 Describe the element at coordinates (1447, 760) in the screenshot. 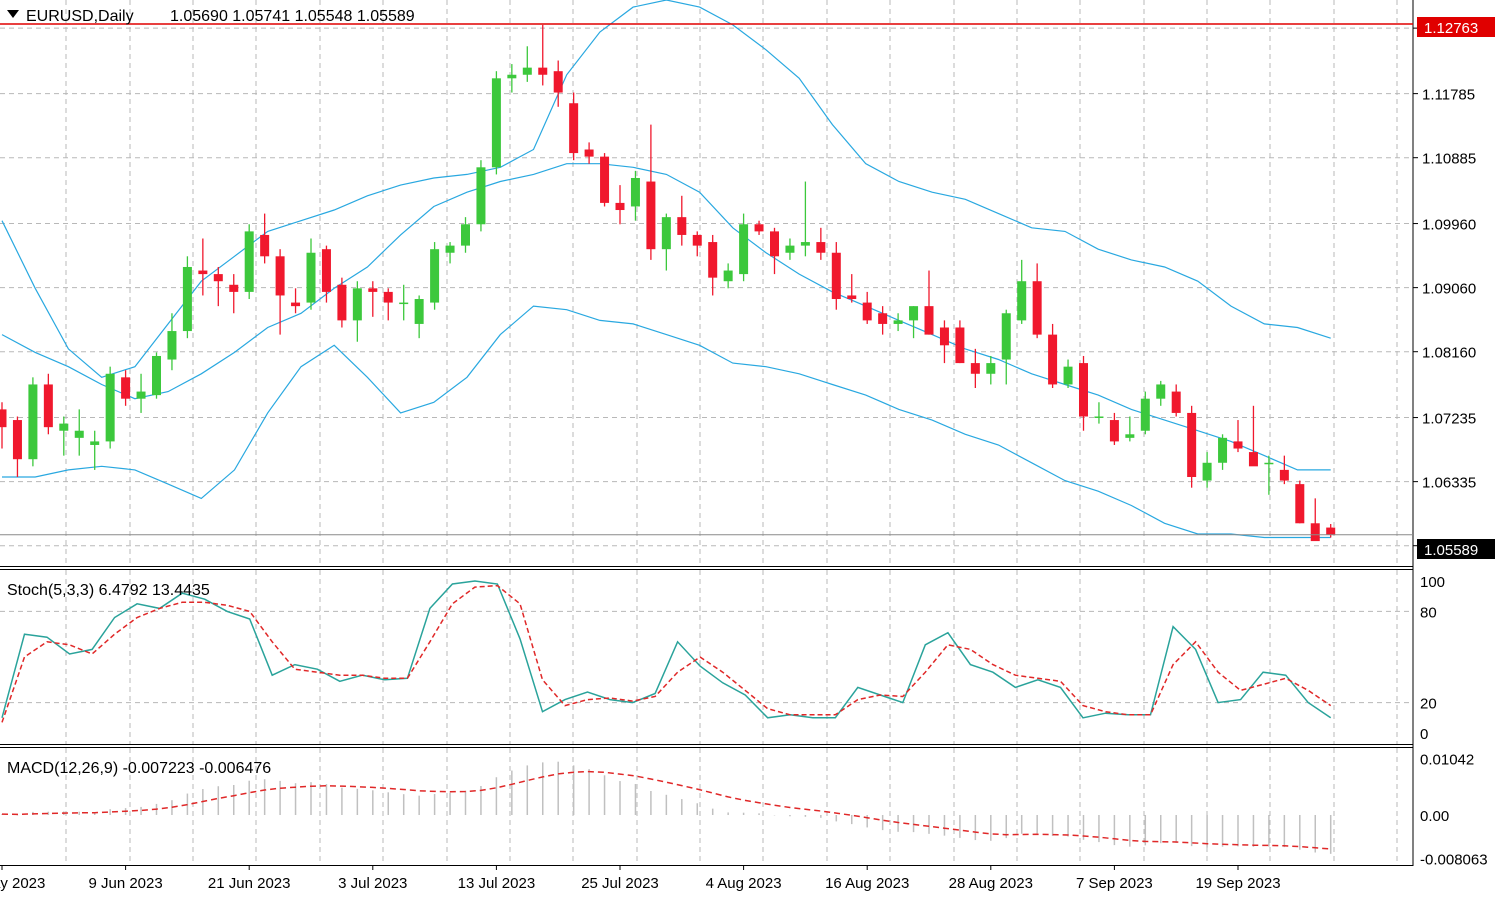

I see `macd-tick-label: 0.01042` at that location.